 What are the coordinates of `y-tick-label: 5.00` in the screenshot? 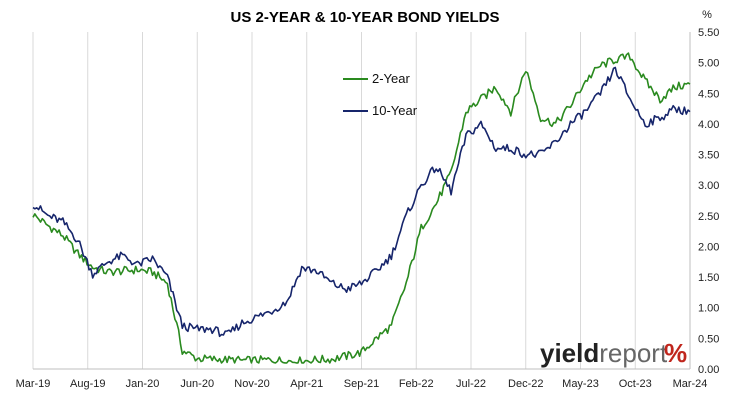 It's located at (708, 64).